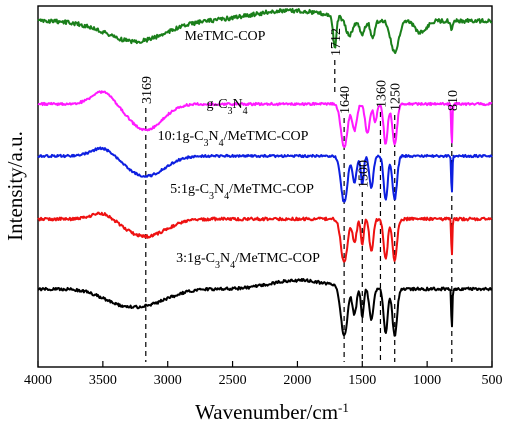  I want to click on peak-label-1712: 1712, so click(336, 42).